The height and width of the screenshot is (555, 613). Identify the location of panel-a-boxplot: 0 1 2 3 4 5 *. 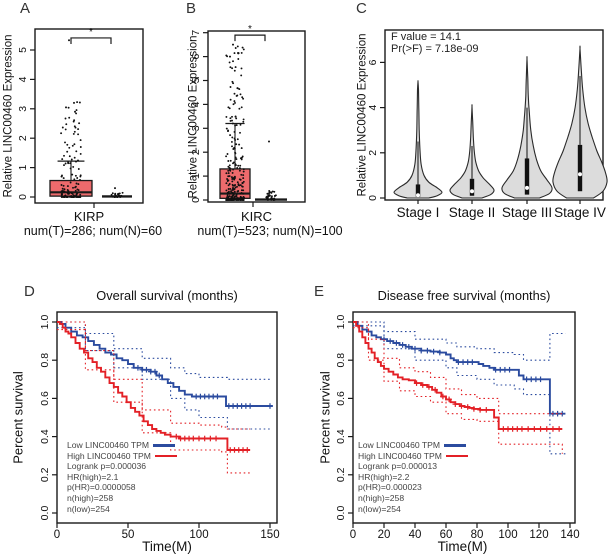
(80, 117).